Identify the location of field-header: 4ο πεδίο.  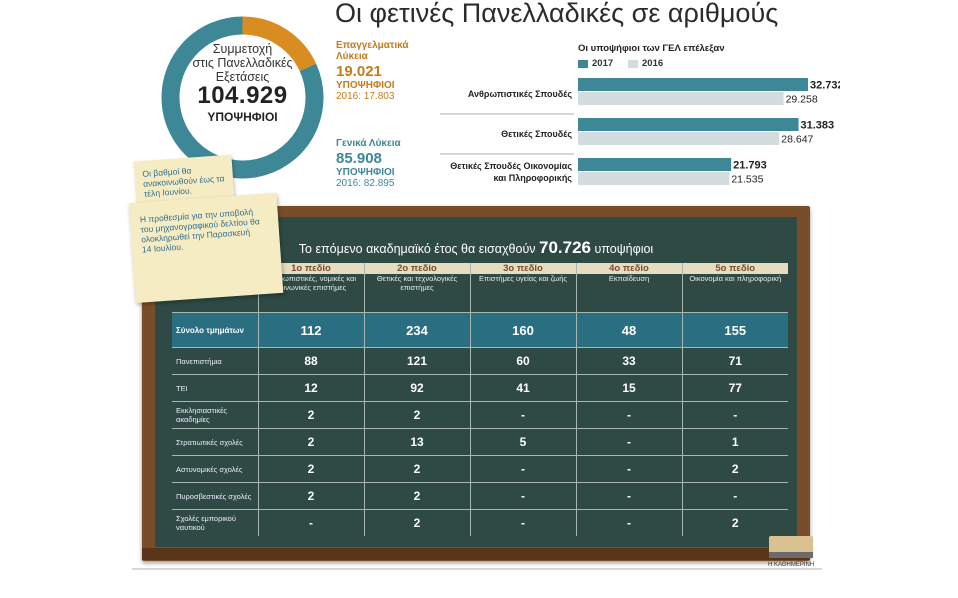
(629, 268).